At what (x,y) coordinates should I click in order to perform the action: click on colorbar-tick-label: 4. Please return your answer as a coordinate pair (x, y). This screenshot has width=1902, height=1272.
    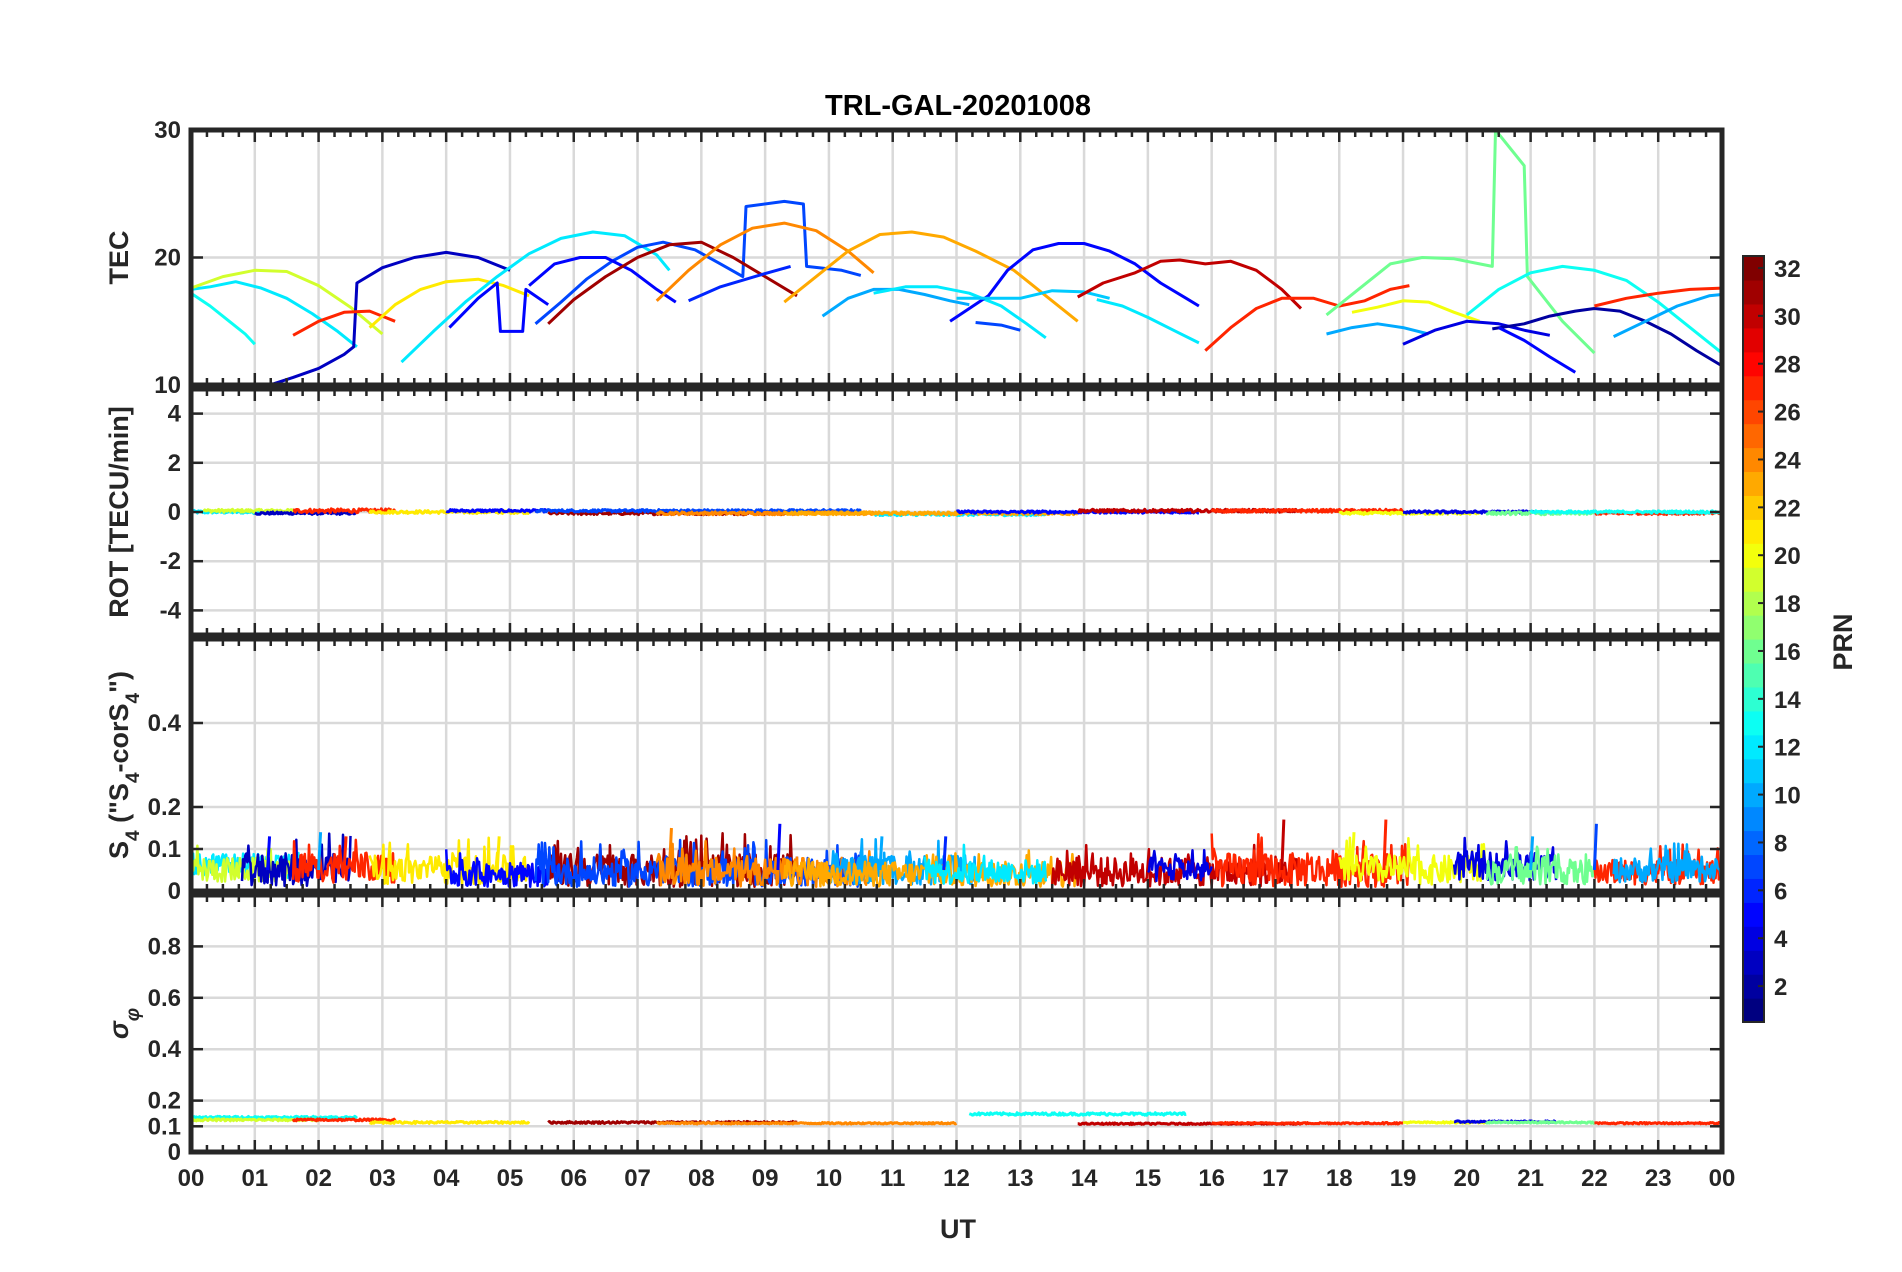
    Looking at the image, I should click on (1781, 939).